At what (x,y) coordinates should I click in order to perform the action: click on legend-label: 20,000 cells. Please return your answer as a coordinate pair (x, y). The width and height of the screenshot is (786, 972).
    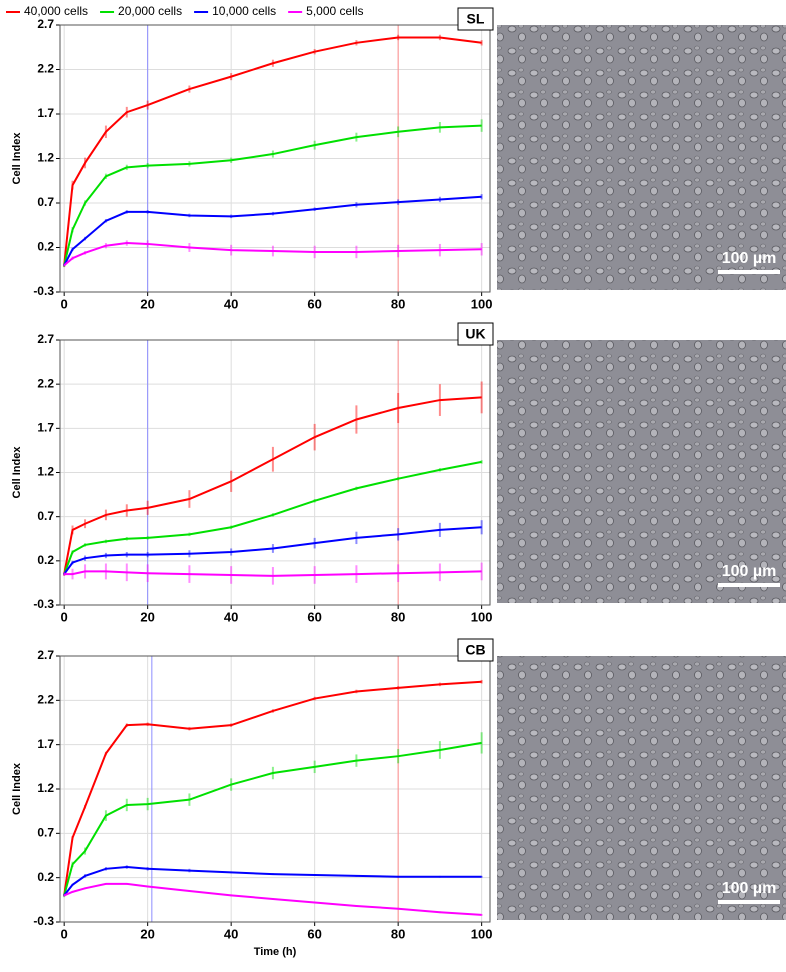
    Looking at the image, I should click on (150, 11).